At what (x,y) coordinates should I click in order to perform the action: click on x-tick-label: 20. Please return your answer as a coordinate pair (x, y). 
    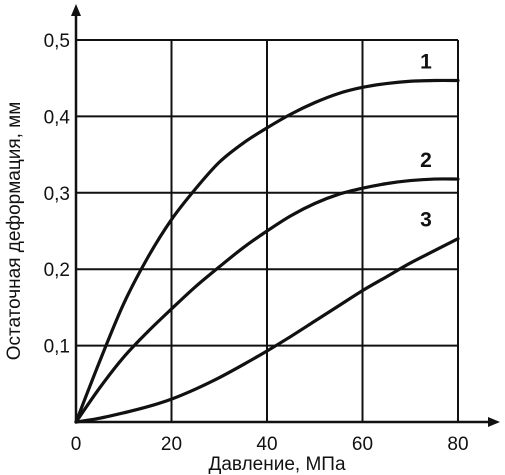
    Looking at the image, I should click on (171, 444).